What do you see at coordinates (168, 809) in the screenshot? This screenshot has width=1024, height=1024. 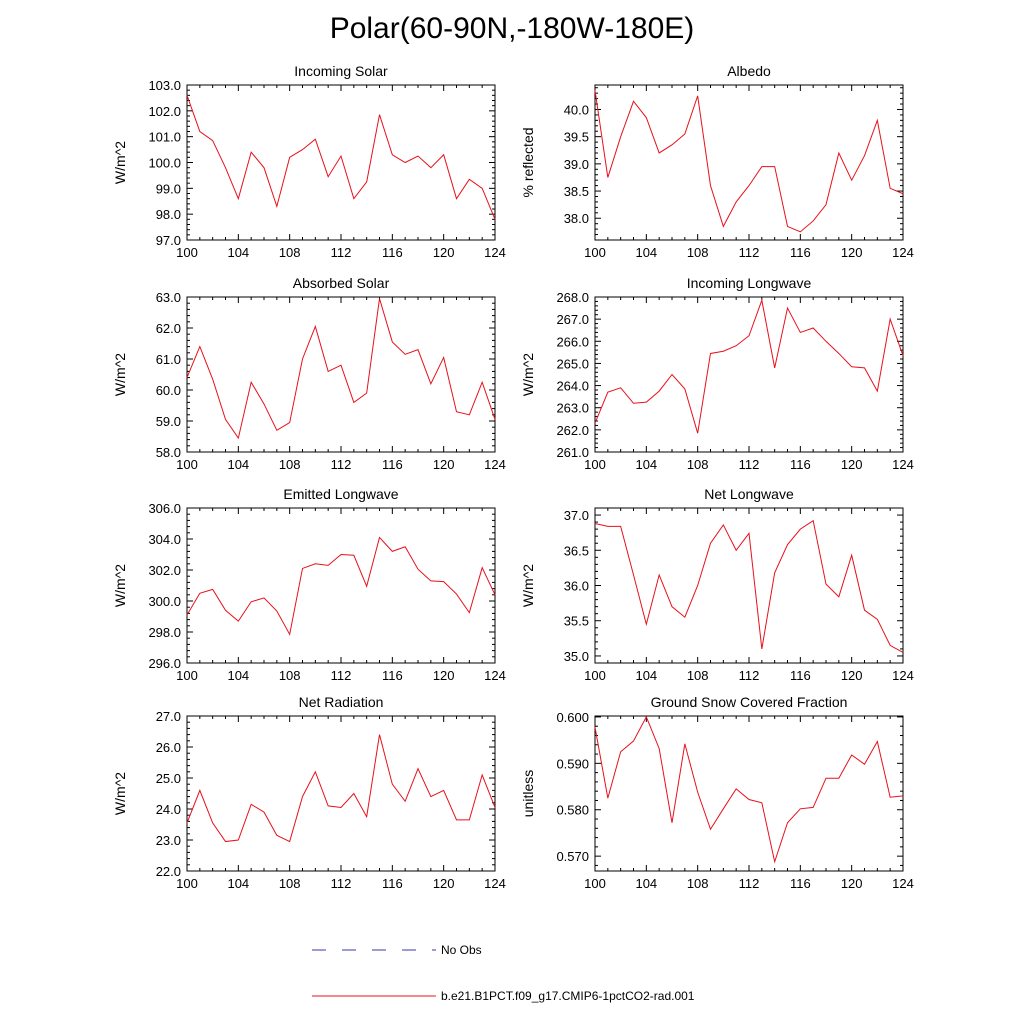 I see `y-tick-label: 24.0` at bounding box center [168, 809].